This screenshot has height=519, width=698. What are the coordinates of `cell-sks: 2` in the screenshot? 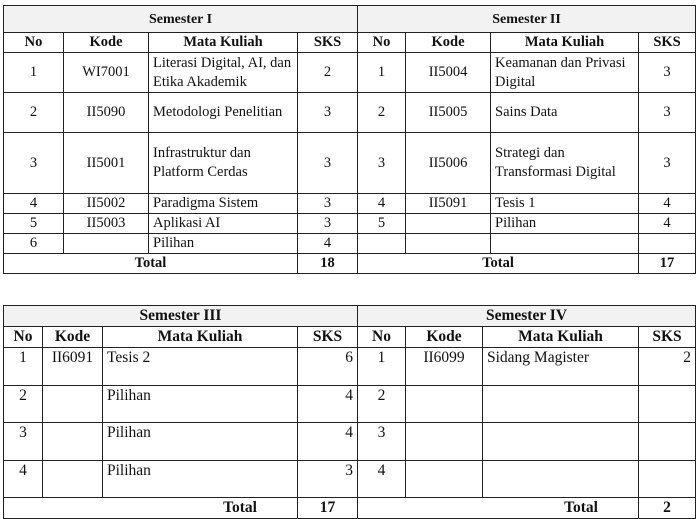 It's located at (327, 72).